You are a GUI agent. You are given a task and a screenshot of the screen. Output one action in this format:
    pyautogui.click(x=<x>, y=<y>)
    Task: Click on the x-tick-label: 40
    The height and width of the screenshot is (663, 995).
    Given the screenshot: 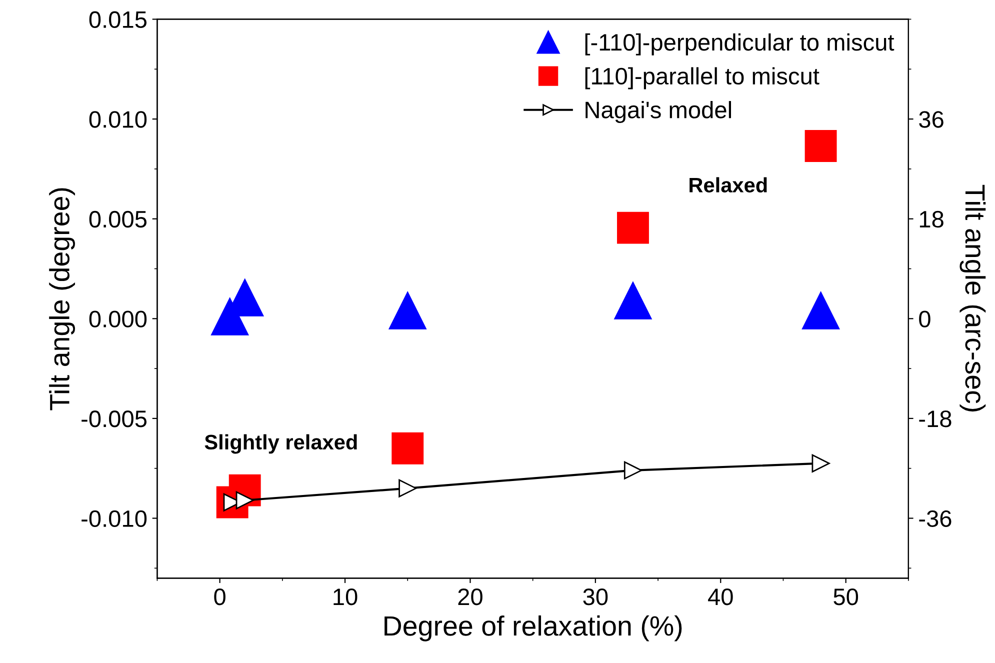 What is the action you would take?
    pyautogui.click(x=720, y=597)
    